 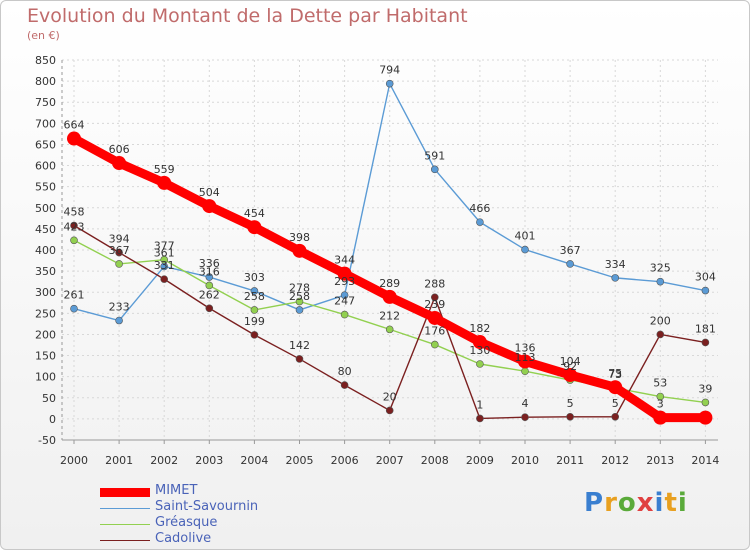 I want to click on y-tick-label: 850, so click(x=45, y=60).